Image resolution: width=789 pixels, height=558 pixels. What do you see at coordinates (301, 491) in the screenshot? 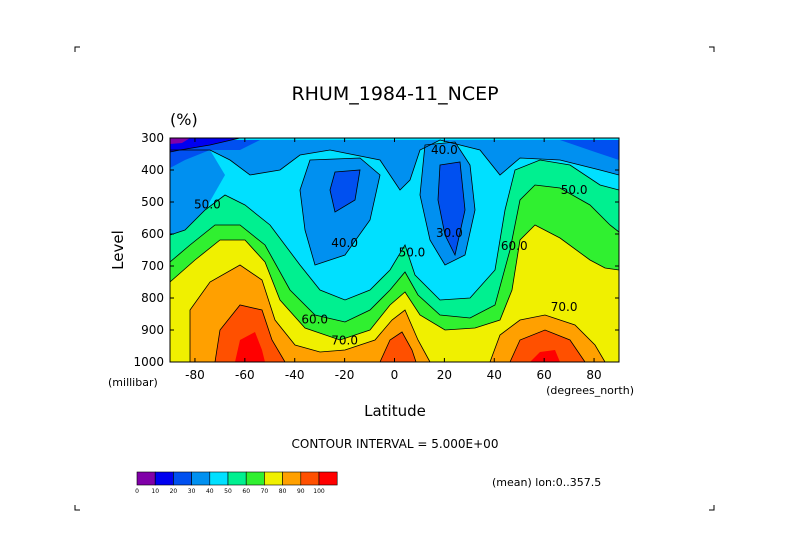
I see `colorbar-tick-label: 90` at bounding box center [301, 491].